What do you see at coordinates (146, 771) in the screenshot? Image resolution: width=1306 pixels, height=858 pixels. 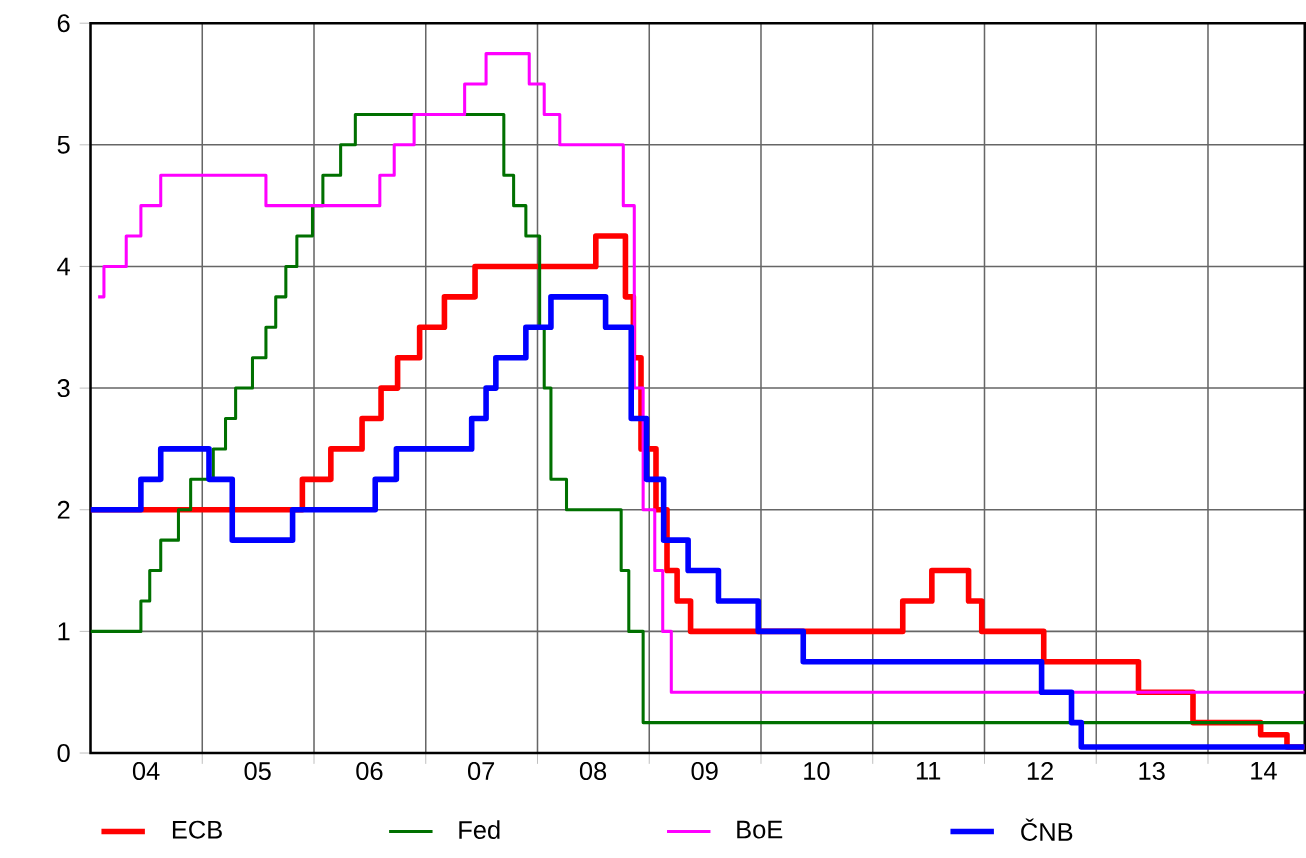 I see `x-tick-label: 04` at bounding box center [146, 771].